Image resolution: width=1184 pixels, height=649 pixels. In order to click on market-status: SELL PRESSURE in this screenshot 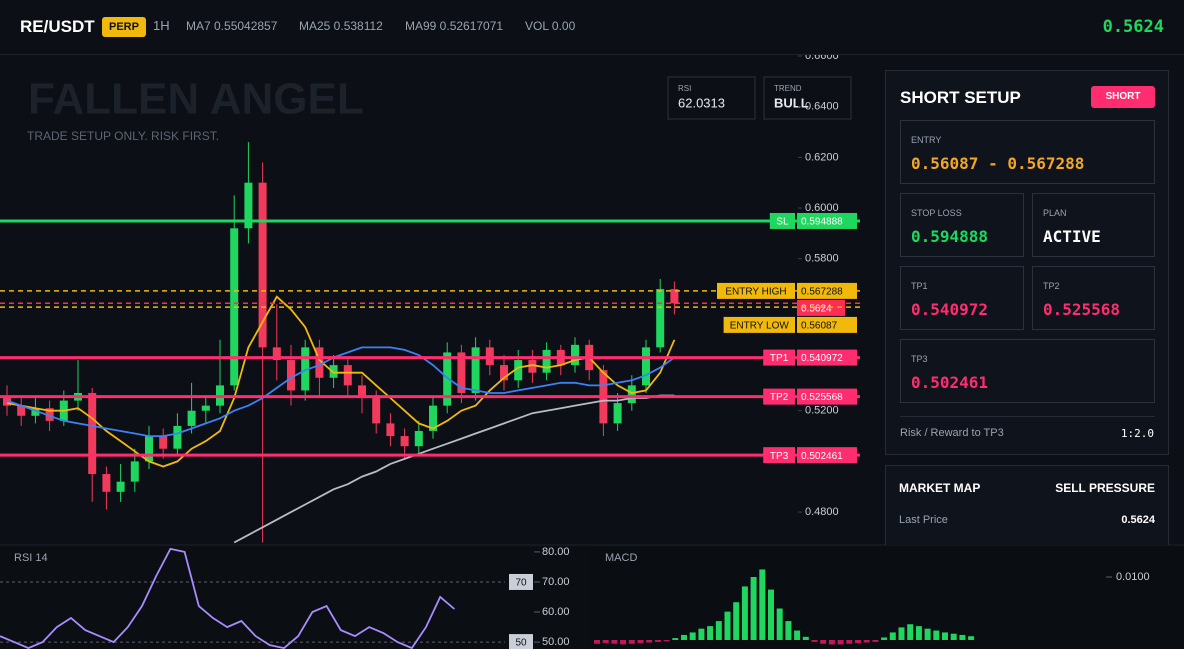, I will do `click(1105, 488)`.